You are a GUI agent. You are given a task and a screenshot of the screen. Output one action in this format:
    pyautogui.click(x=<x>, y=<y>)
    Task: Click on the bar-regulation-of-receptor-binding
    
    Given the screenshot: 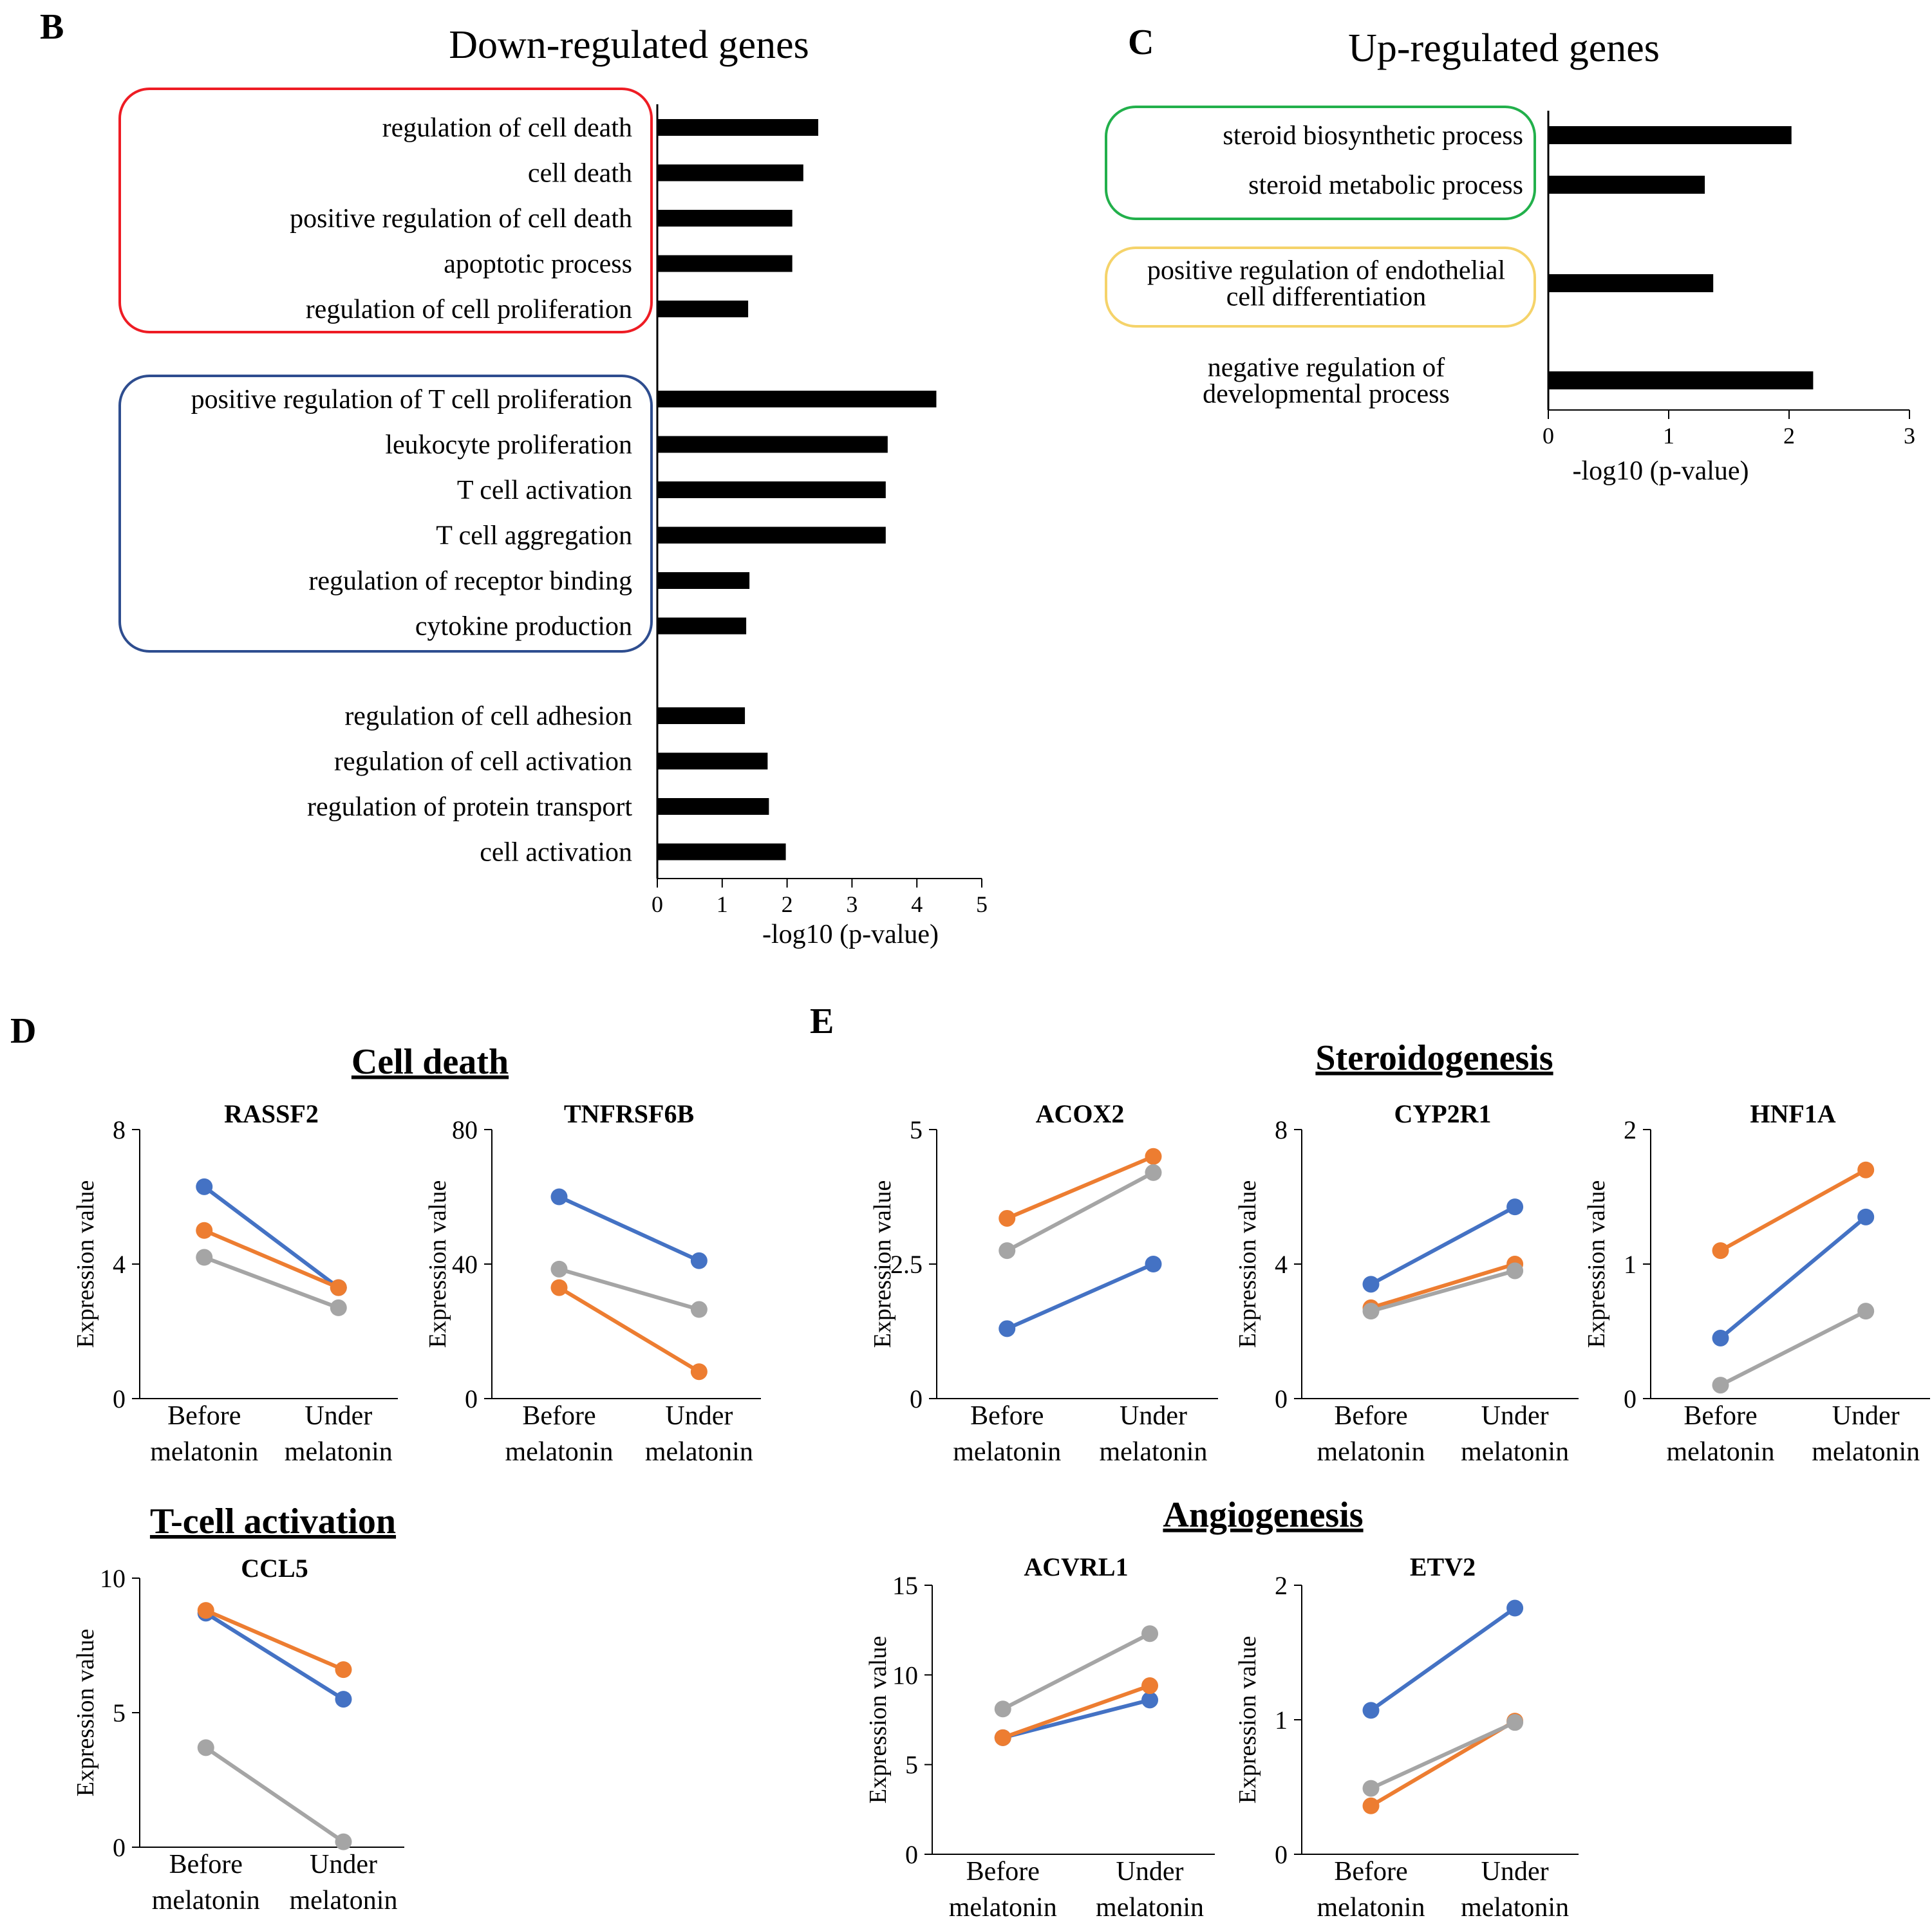 What is the action you would take?
    pyautogui.click(x=703, y=580)
    